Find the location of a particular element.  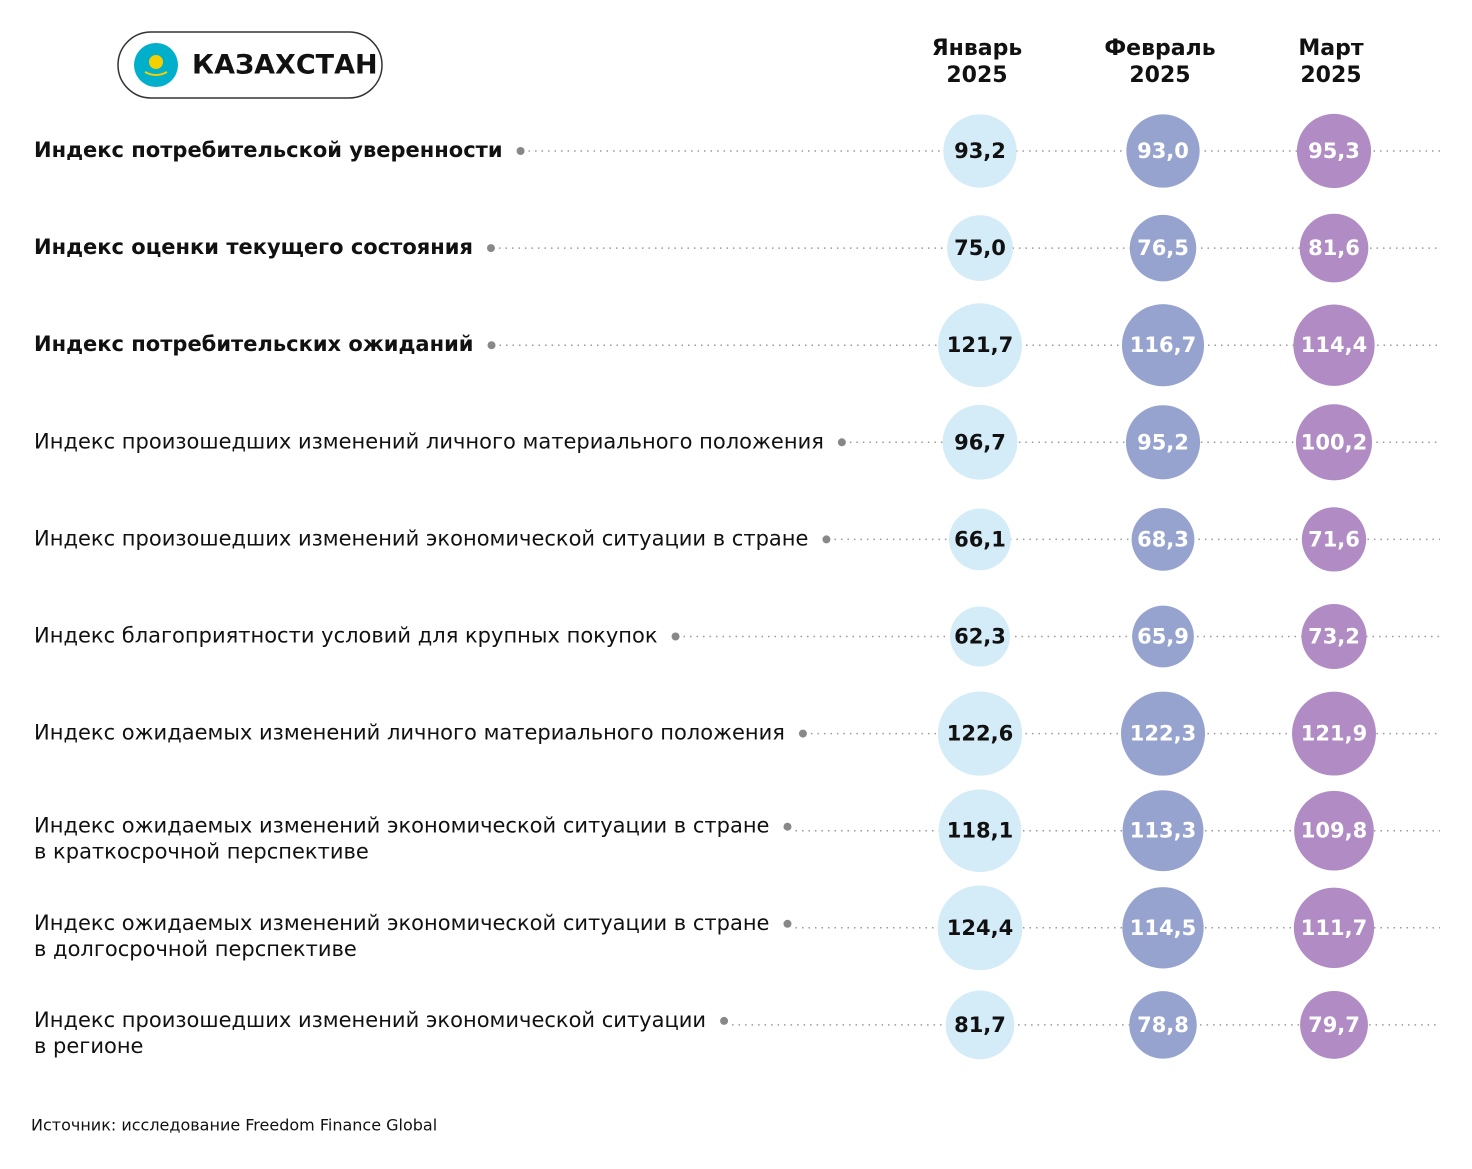

value-label: 121,9 is located at coordinates (1334, 734).